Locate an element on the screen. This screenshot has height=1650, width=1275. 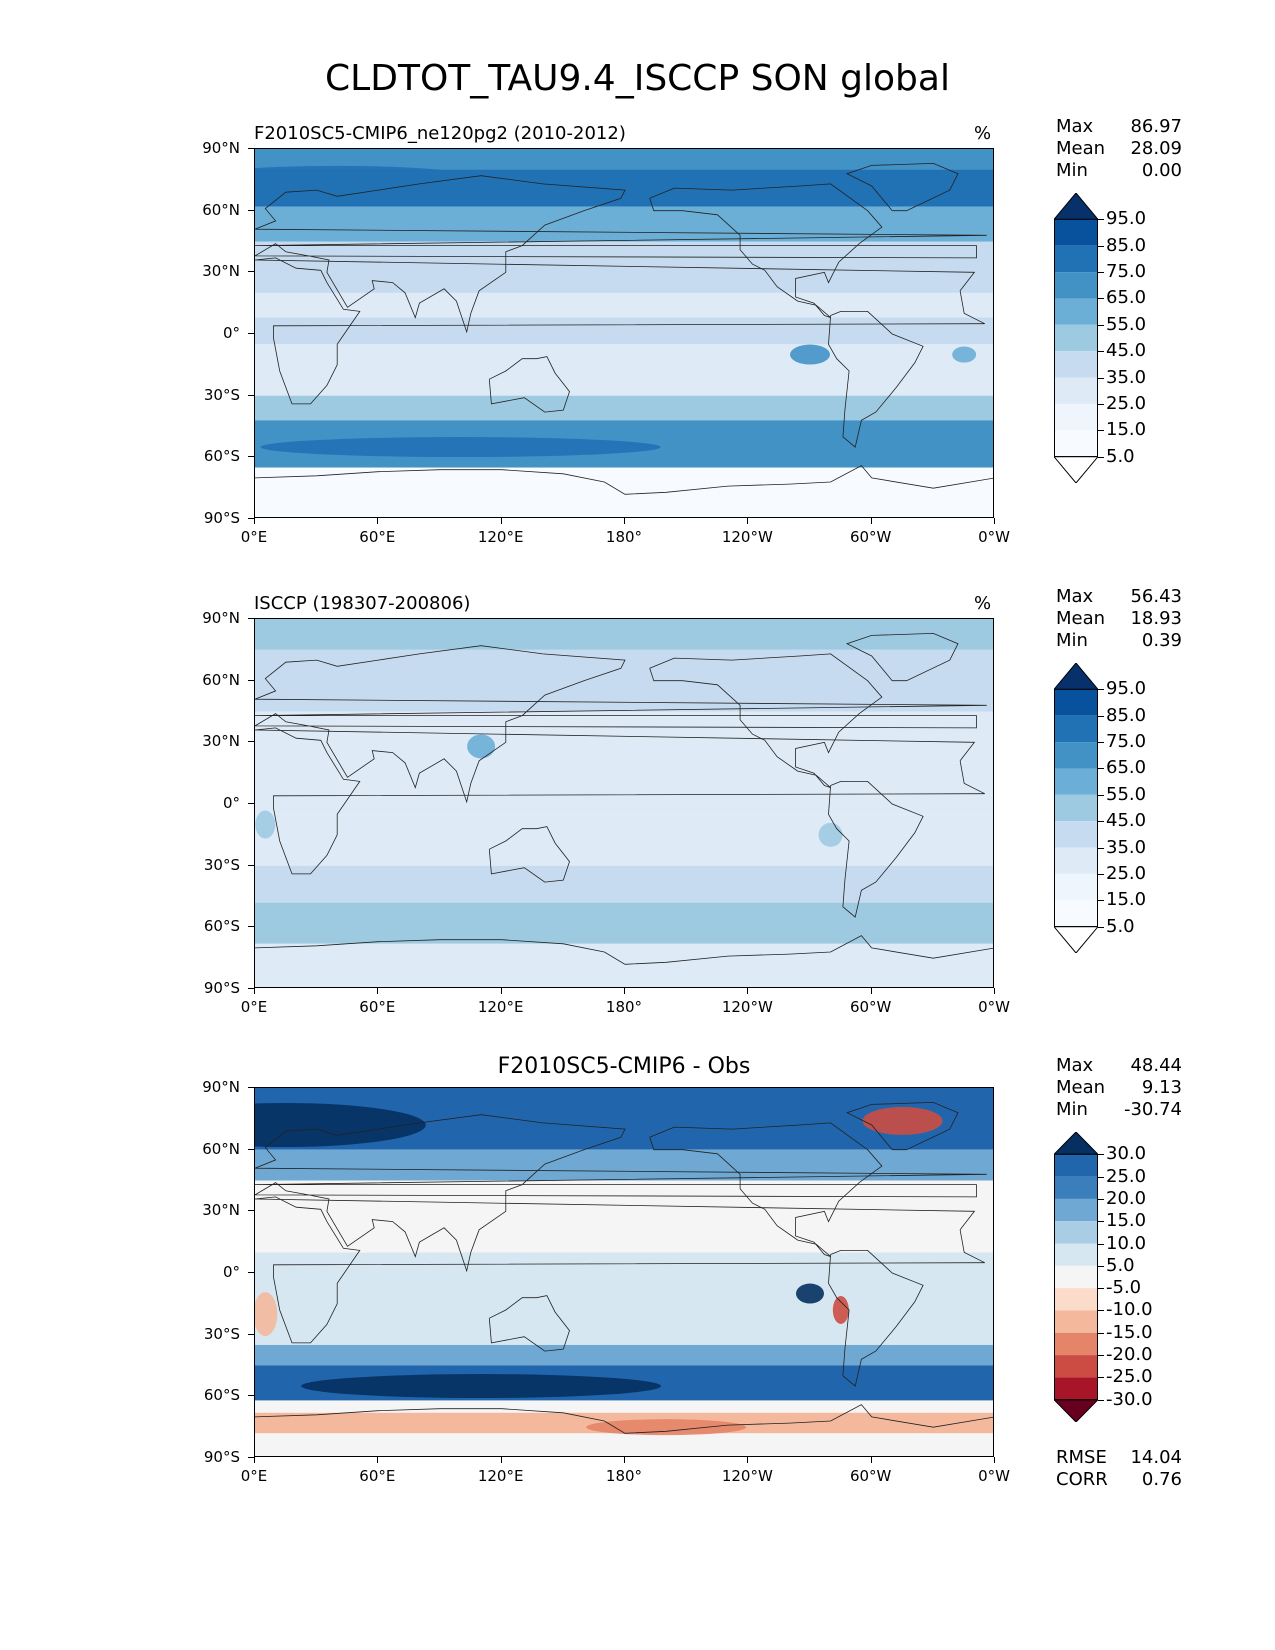
stat-rmse-label: RMSE is located at coordinates (1081, 1457).